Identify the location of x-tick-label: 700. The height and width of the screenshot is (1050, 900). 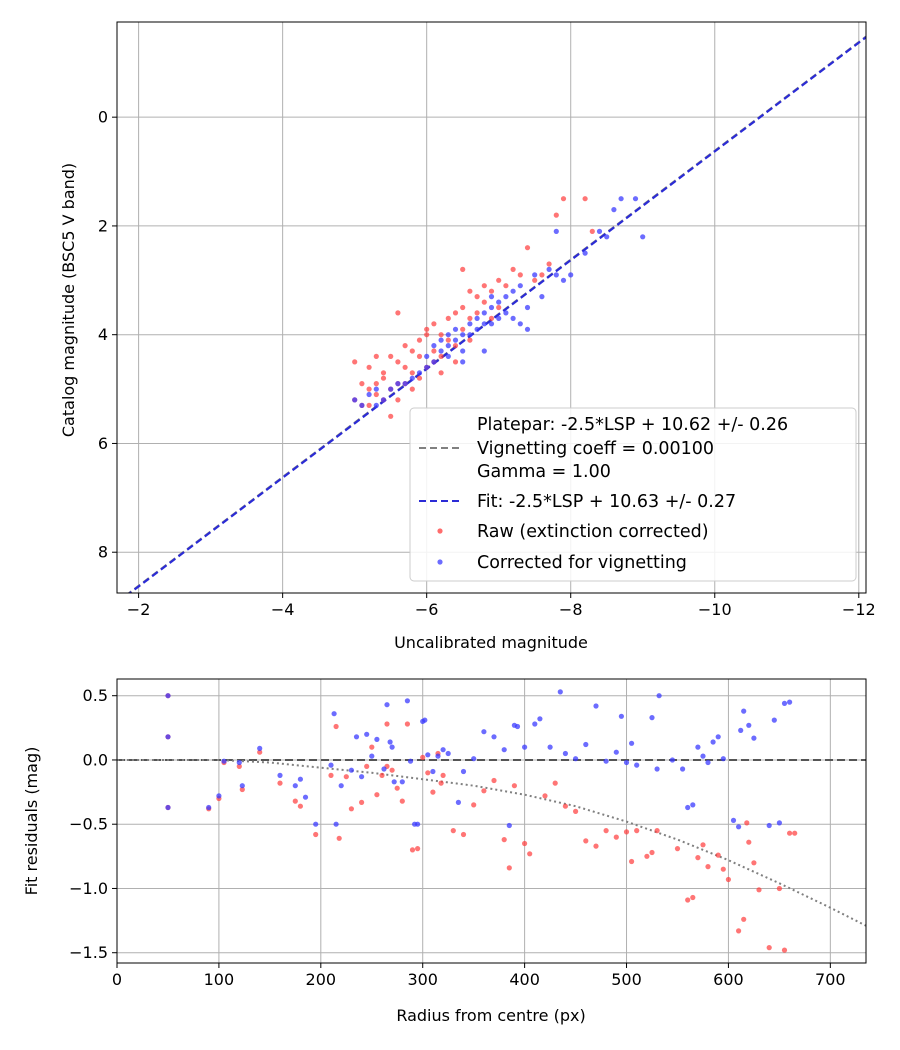
(830, 979).